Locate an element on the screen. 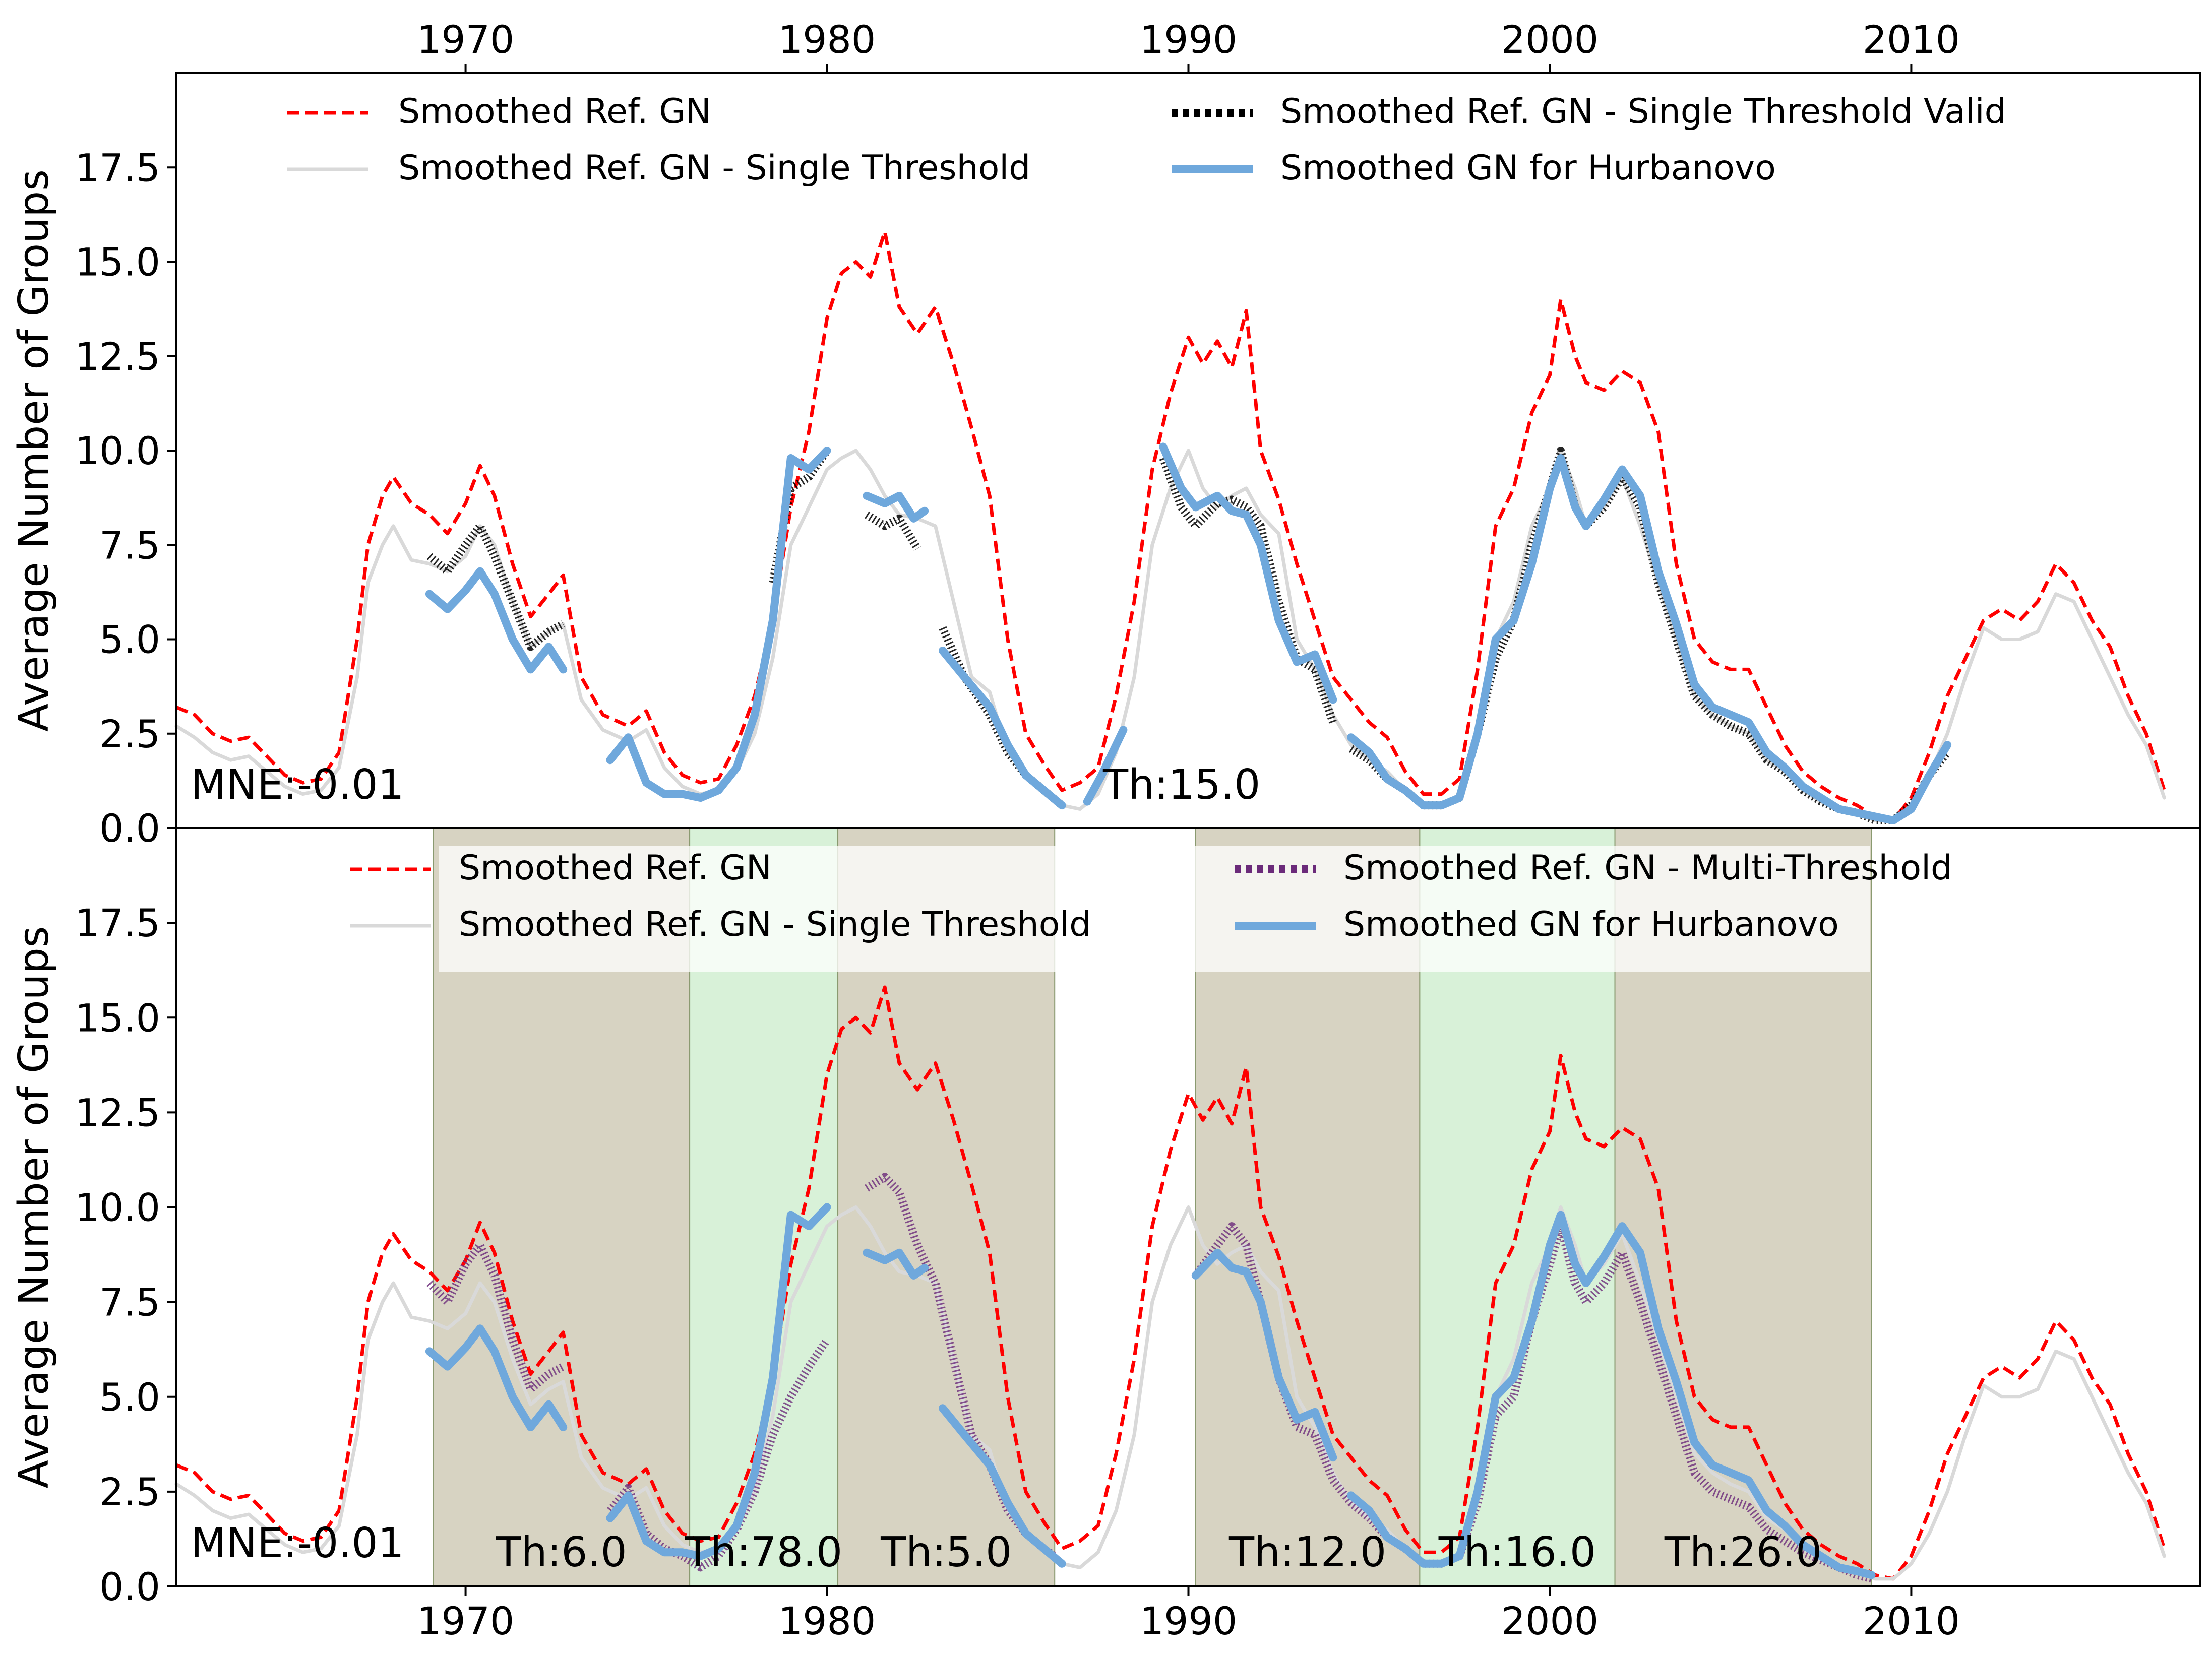 This screenshot has width=2212, height=1656. threshold-label: Th:6.0 is located at coordinates (561, 1552).